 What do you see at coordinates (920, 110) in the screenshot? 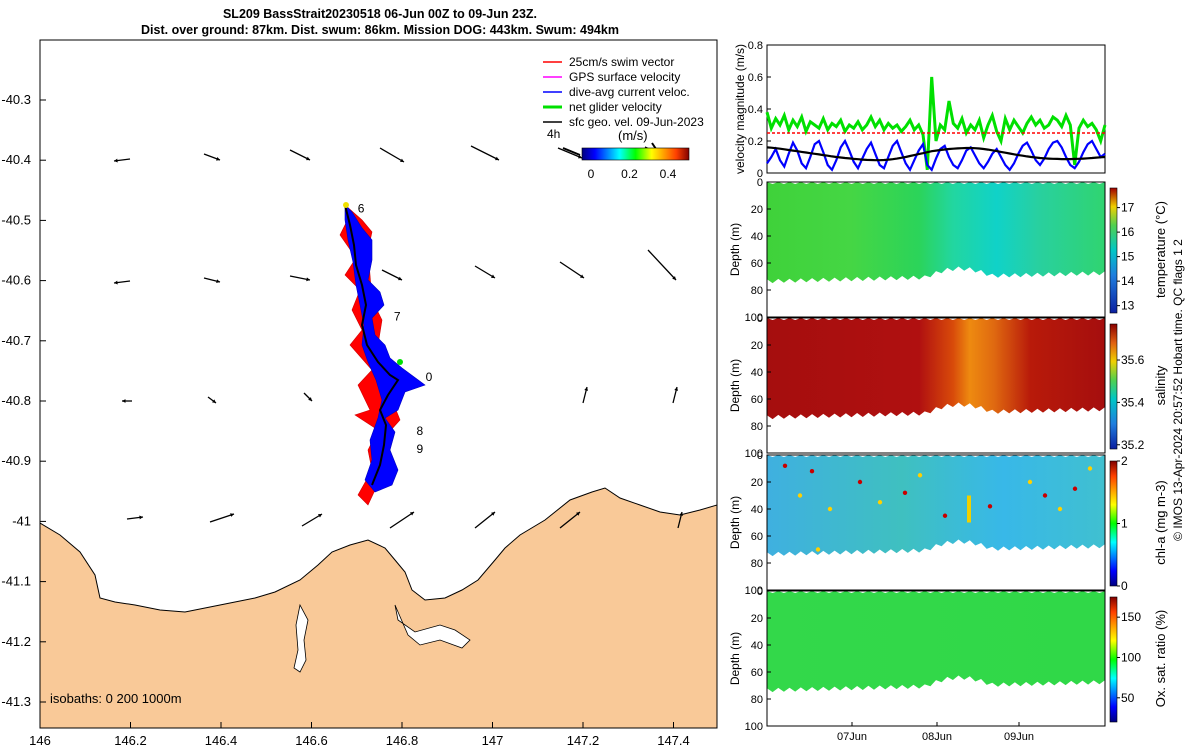
I see `velocity-panel: 0 0.2 0.4 0.6 0.8 velocity magnitude (m/s)` at bounding box center [920, 110].